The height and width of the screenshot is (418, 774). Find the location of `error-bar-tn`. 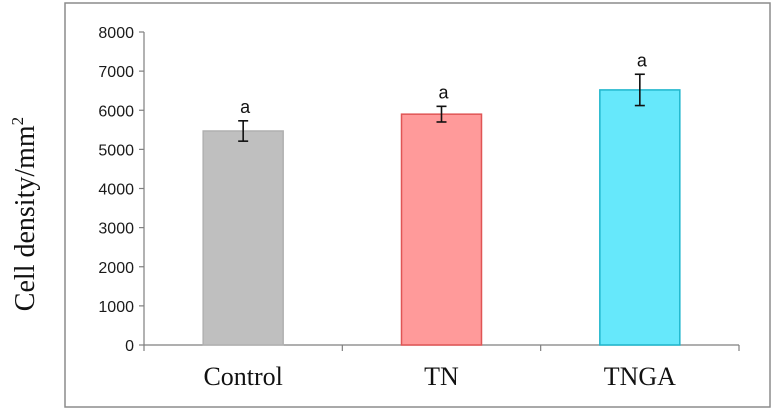

error-bar-tn is located at coordinates (441, 114).